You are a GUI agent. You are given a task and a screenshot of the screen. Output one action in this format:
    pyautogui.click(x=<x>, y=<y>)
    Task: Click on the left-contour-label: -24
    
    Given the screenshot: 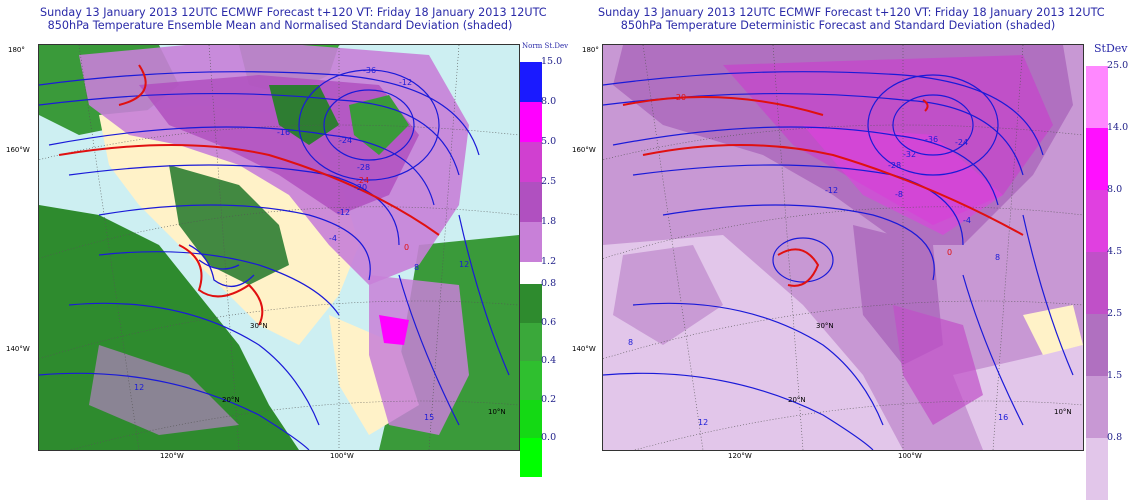 What is the action you would take?
    pyautogui.click(x=345, y=140)
    